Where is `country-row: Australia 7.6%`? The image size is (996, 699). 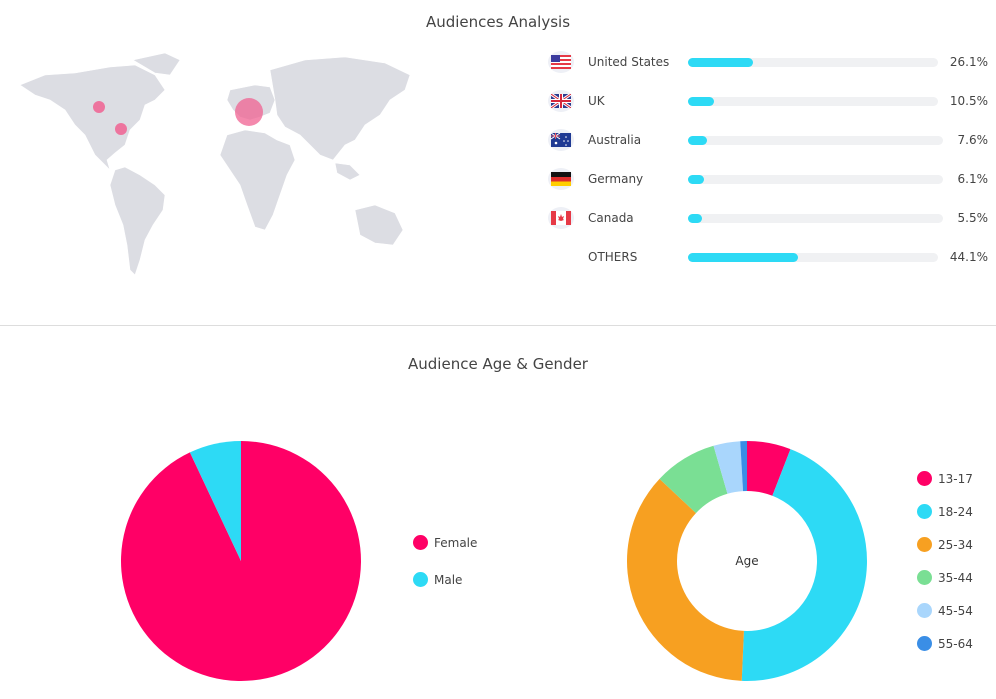
country-row: Australia 7.6% is located at coordinates (768, 141).